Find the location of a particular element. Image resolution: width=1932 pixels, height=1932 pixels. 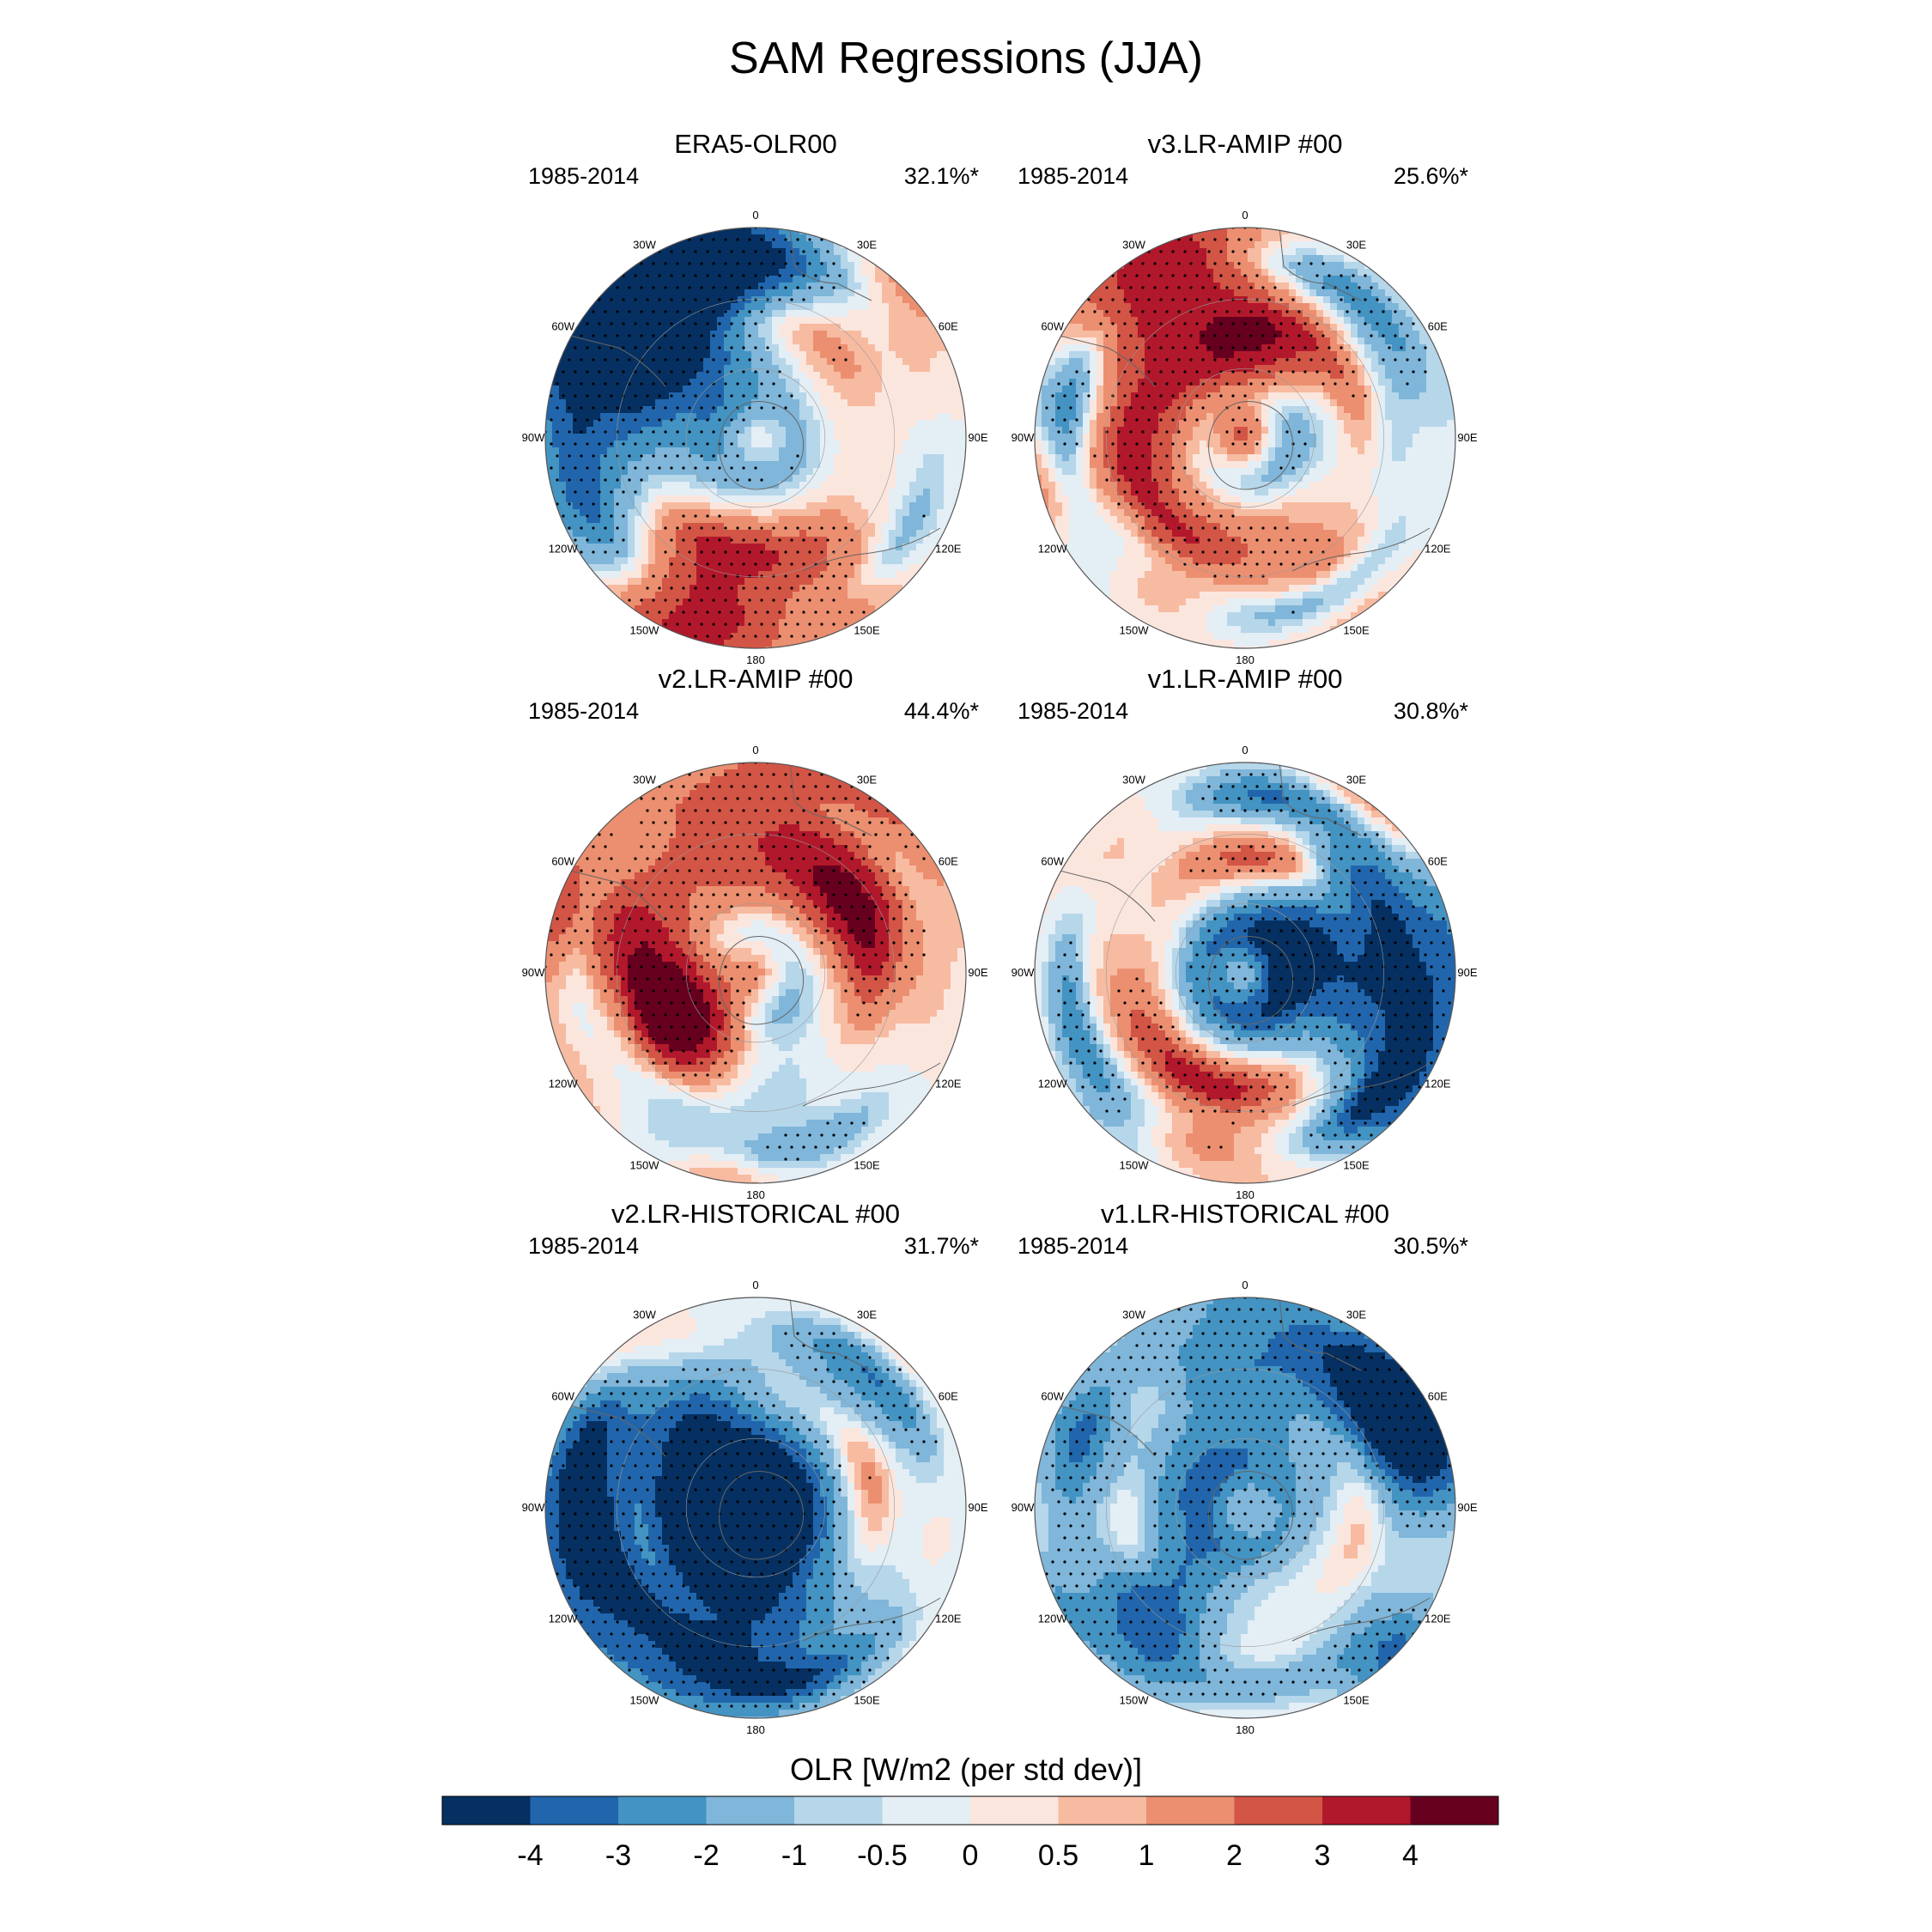

colorbar-tick-label: 1 is located at coordinates (1147, 1856).